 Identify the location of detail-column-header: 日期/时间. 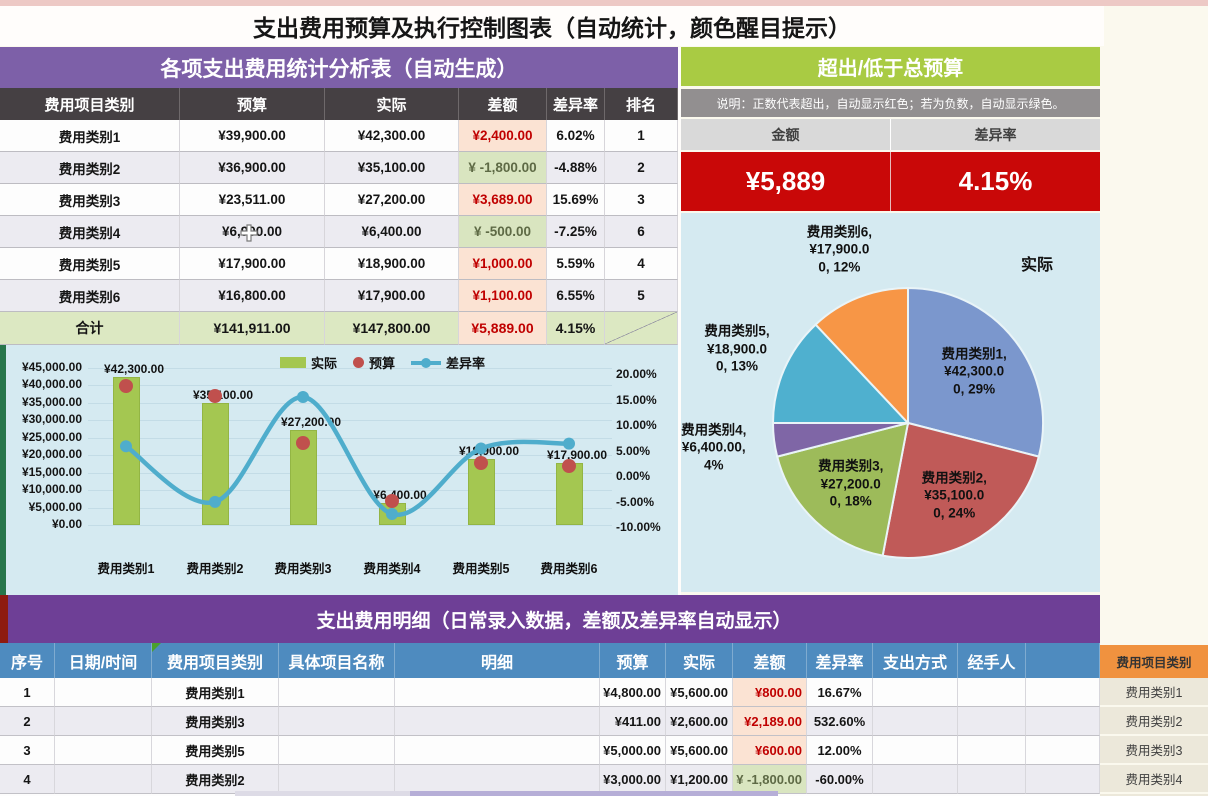
(103, 660).